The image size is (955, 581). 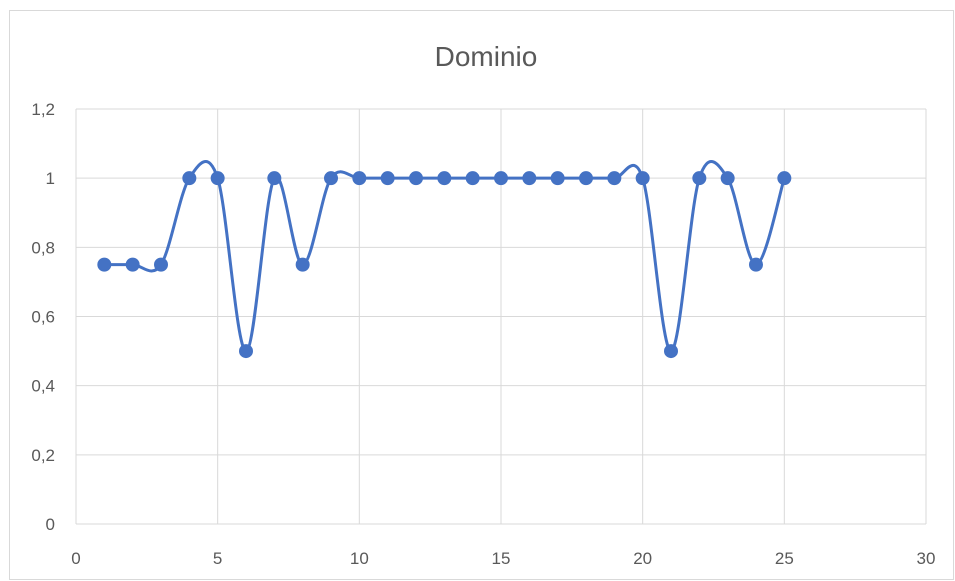 I want to click on y-tick-label: 0,4, so click(x=43, y=386).